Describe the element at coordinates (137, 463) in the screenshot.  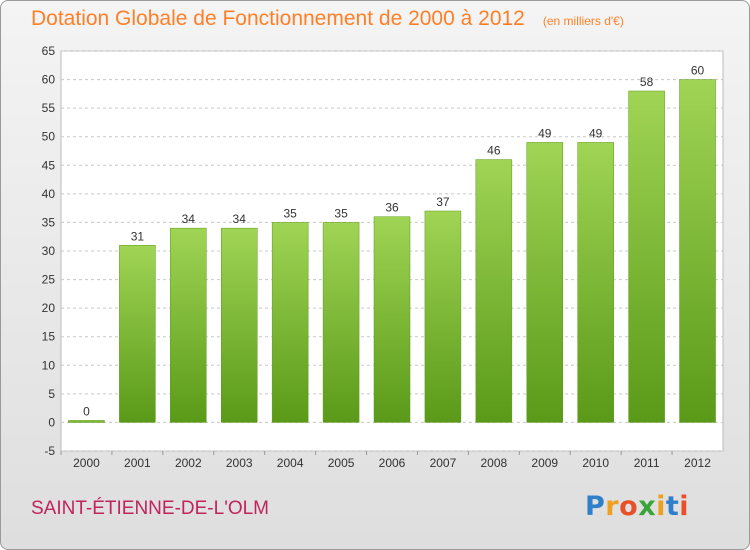
I see `x-tick-label: 2001` at that location.